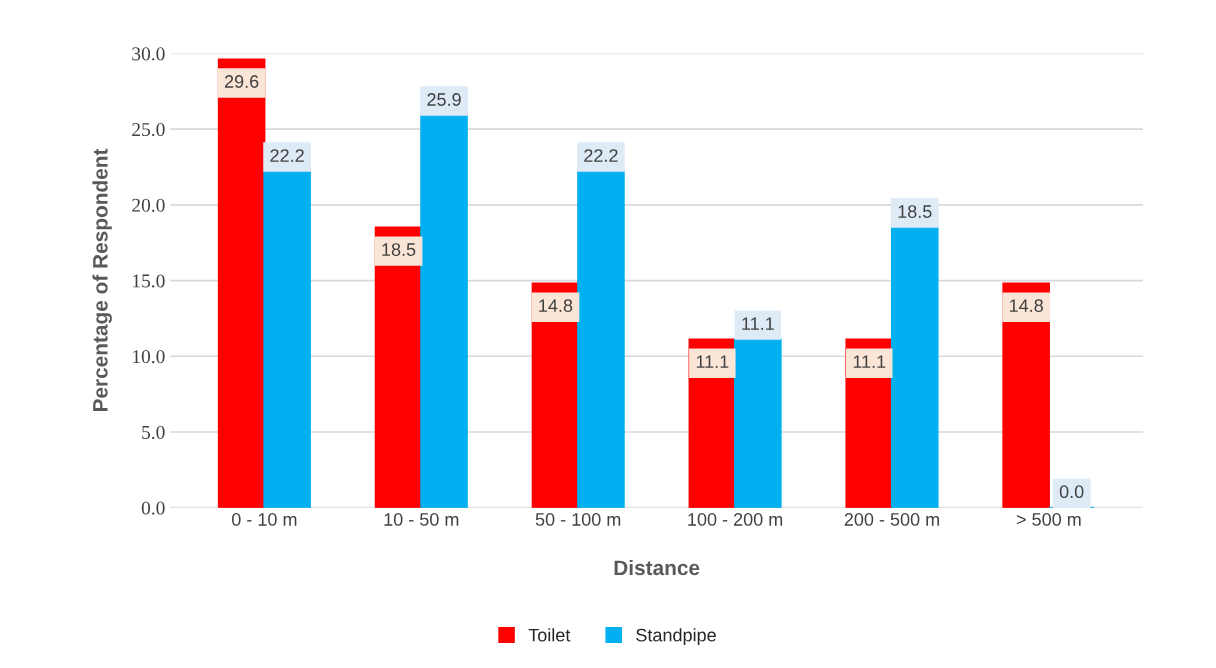 Image resolution: width=1216 pixels, height=668 pixels. I want to click on x-tick-label: 0 - 10 m, so click(264, 519).